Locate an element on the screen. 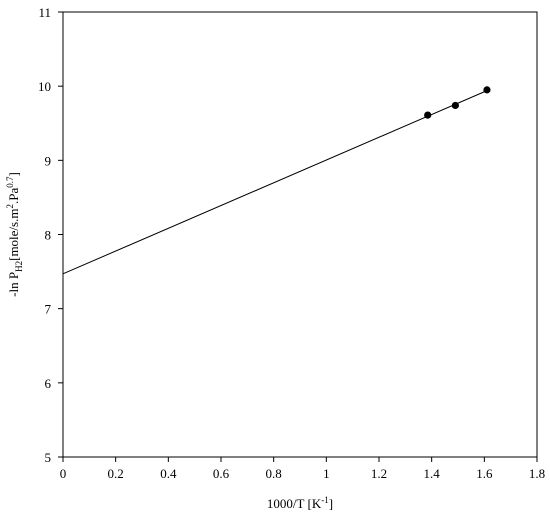  y-ticks: 5 6 7 8 9 10 11 is located at coordinates (50, 235).